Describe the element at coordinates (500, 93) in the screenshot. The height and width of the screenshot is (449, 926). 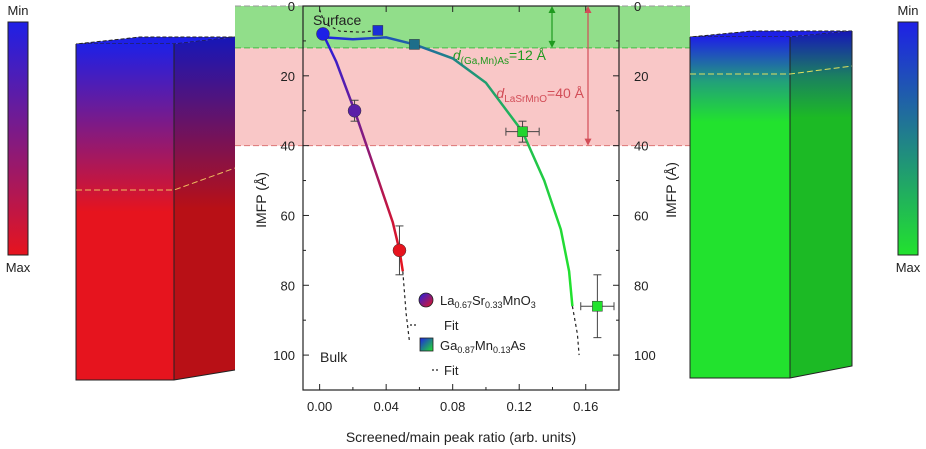
I see `lsmo-thickness-label-symbol: d` at that location.